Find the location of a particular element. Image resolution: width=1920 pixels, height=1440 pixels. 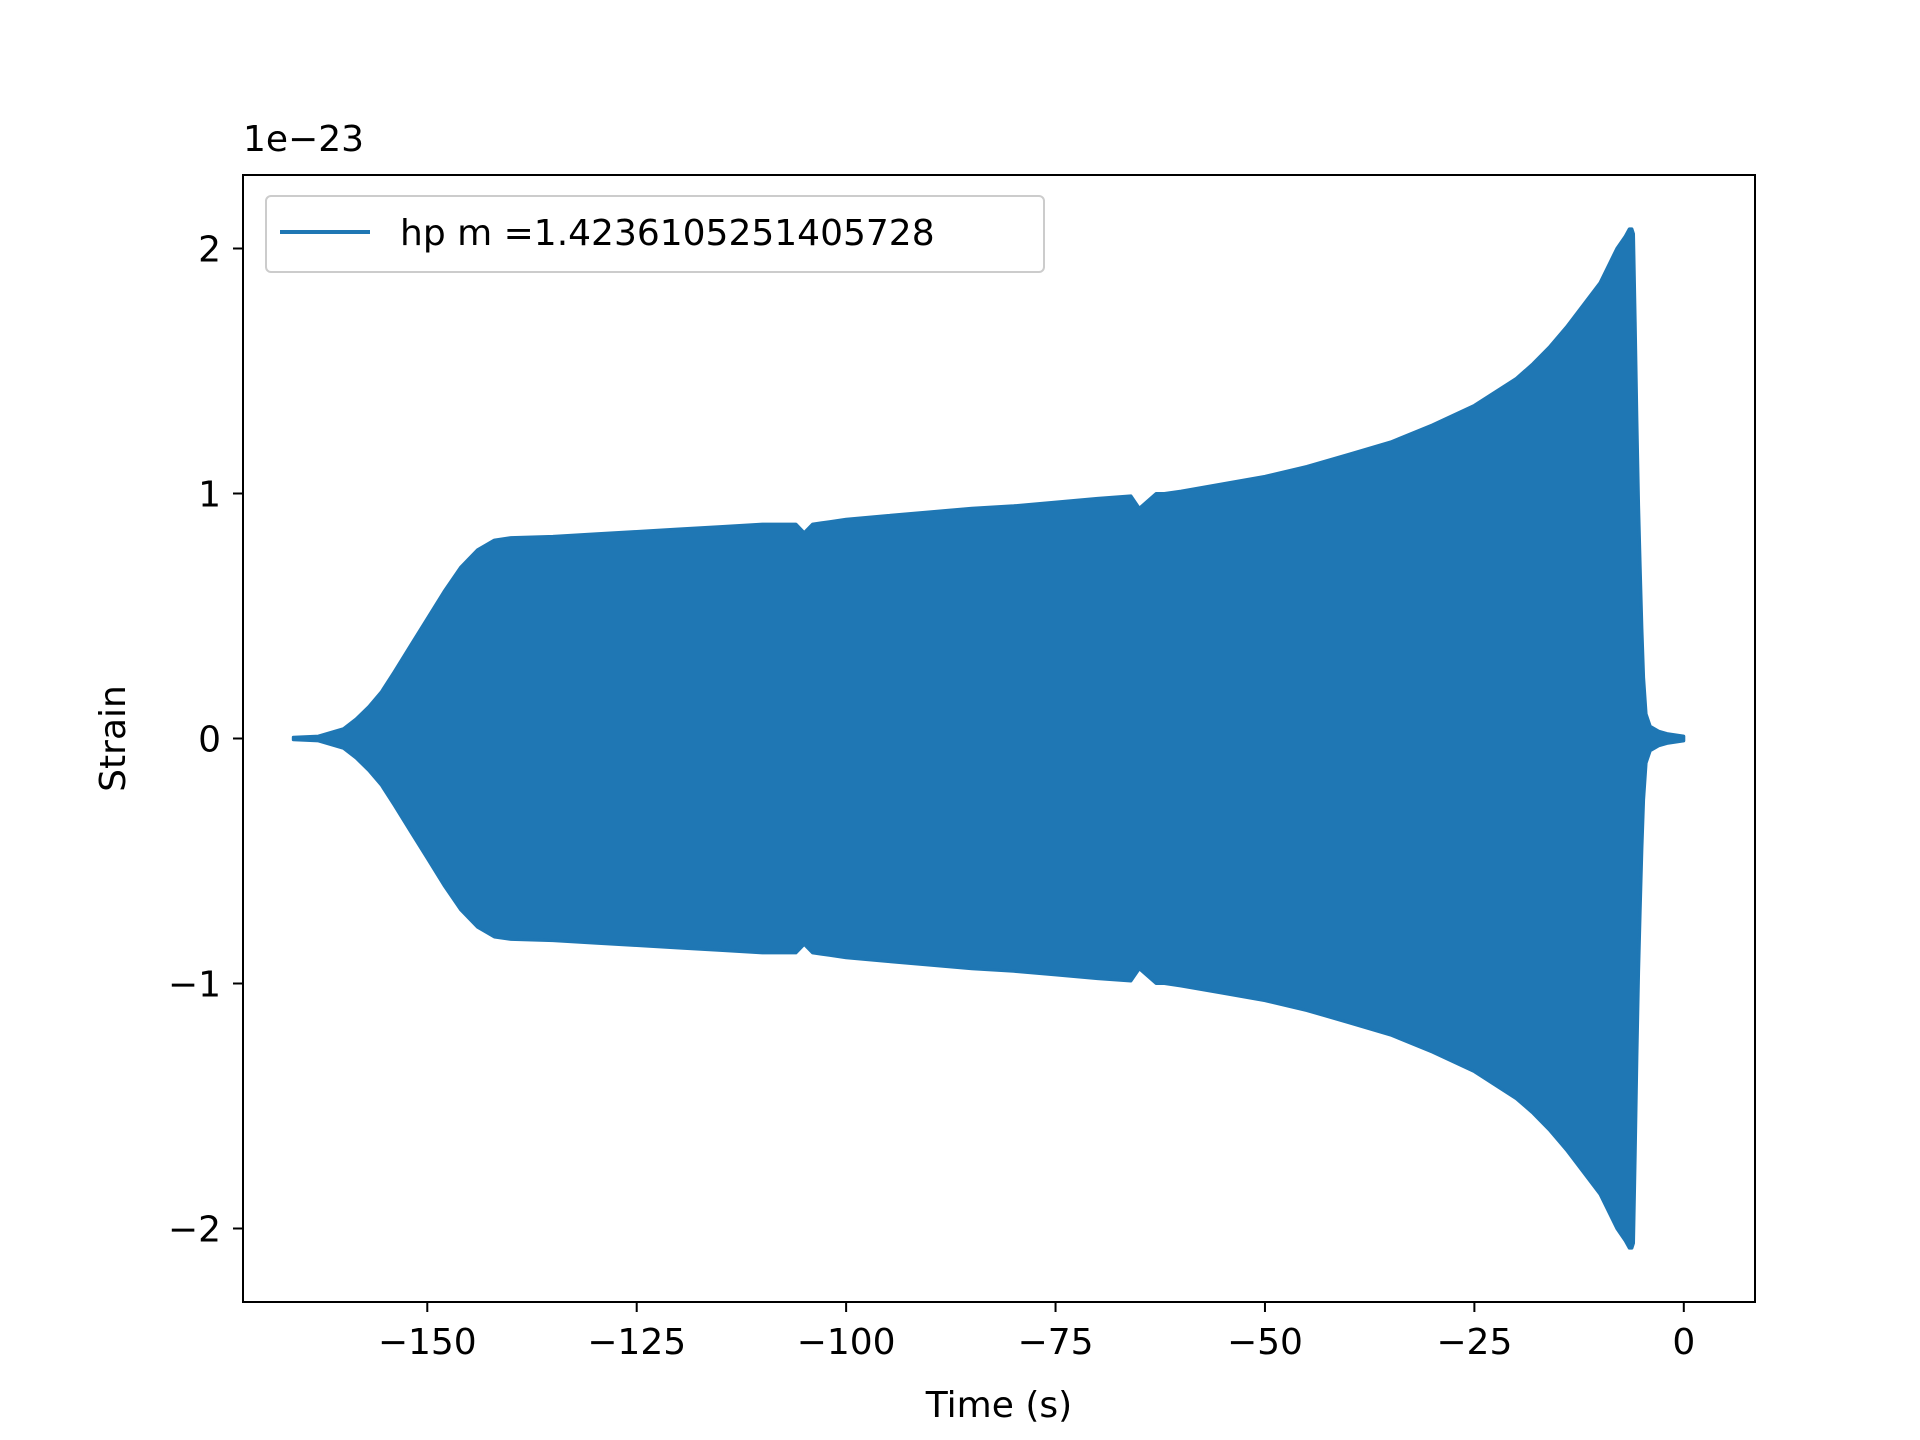

y-offset-text: 1e−23 is located at coordinates (303, 139).